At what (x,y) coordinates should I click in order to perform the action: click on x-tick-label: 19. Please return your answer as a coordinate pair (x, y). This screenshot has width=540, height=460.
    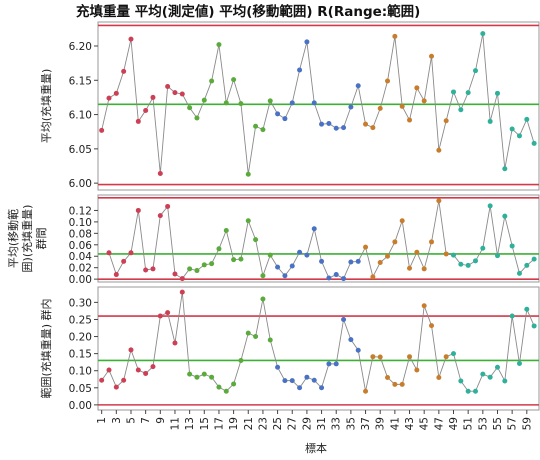
    Looking at the image, I should click on (234, 423).